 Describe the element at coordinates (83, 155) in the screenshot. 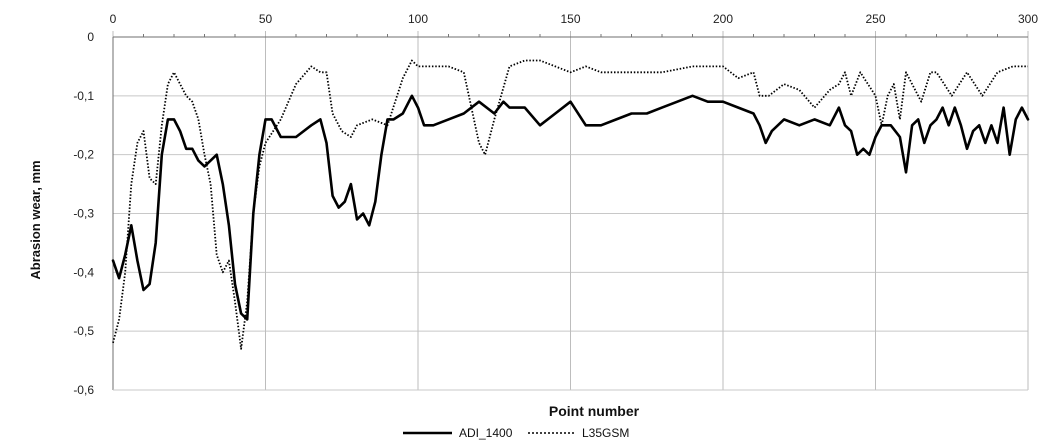

I see `y-tick-label: -0,2` at that location.